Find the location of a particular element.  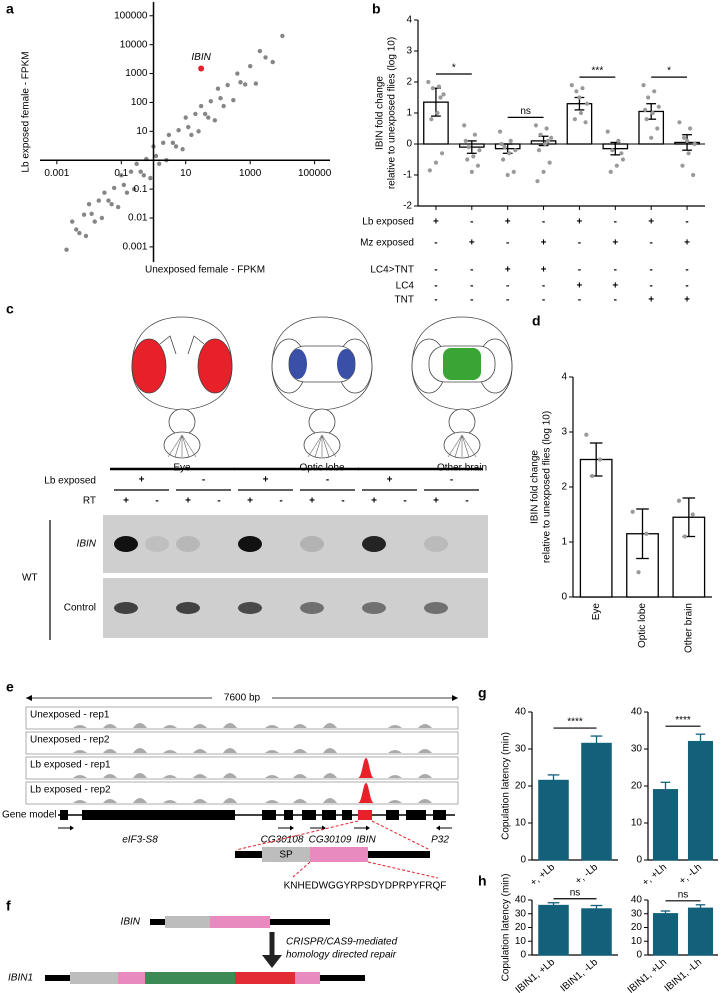

y-tick-label: 10 is located at coordinates (637, 823).